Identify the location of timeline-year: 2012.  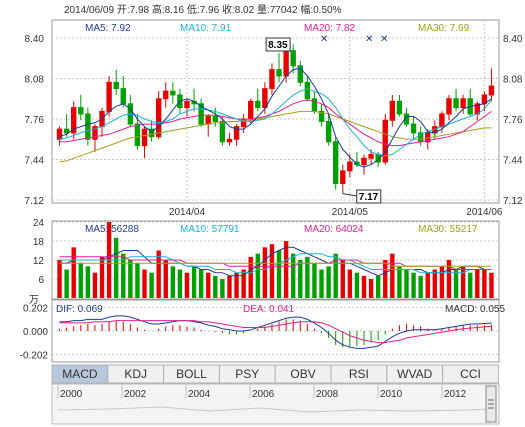
(455, 394).